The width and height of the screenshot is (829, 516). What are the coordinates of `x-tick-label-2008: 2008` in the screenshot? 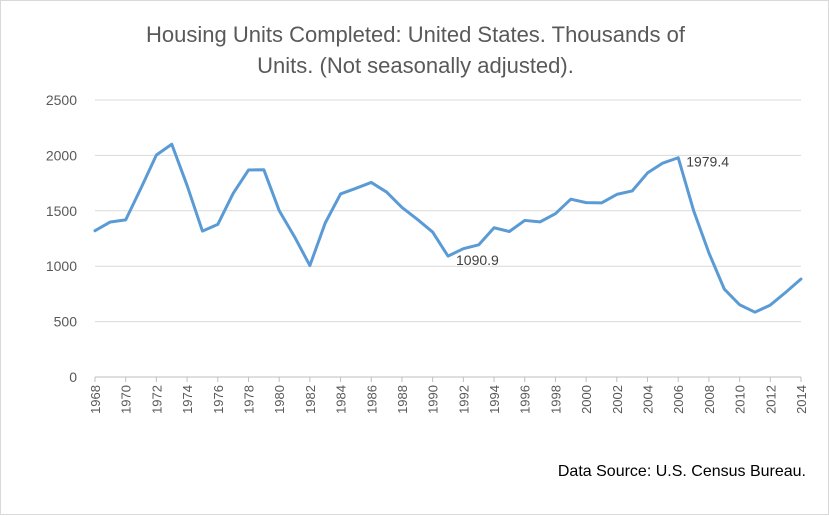 It's located at (709, 399).